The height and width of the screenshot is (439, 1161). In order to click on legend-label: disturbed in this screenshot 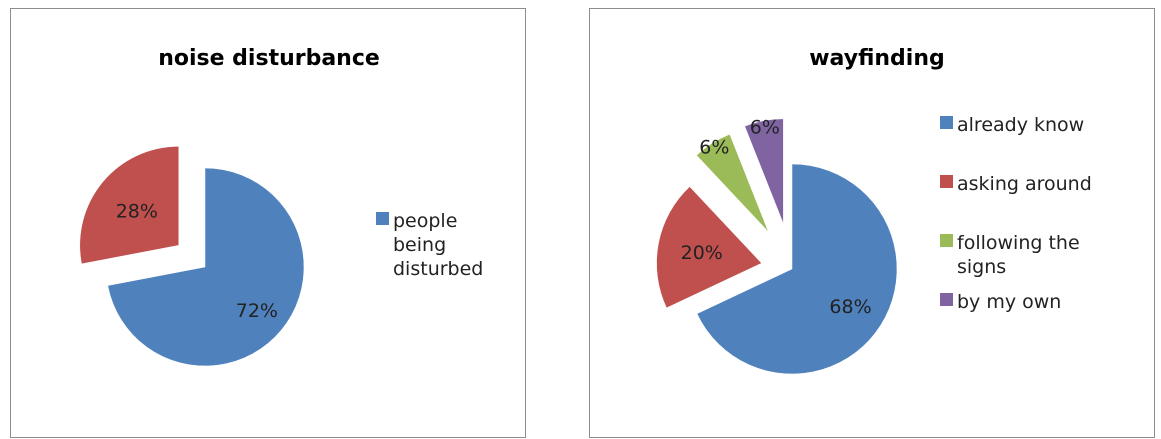, I will do `click(438, 269)`.